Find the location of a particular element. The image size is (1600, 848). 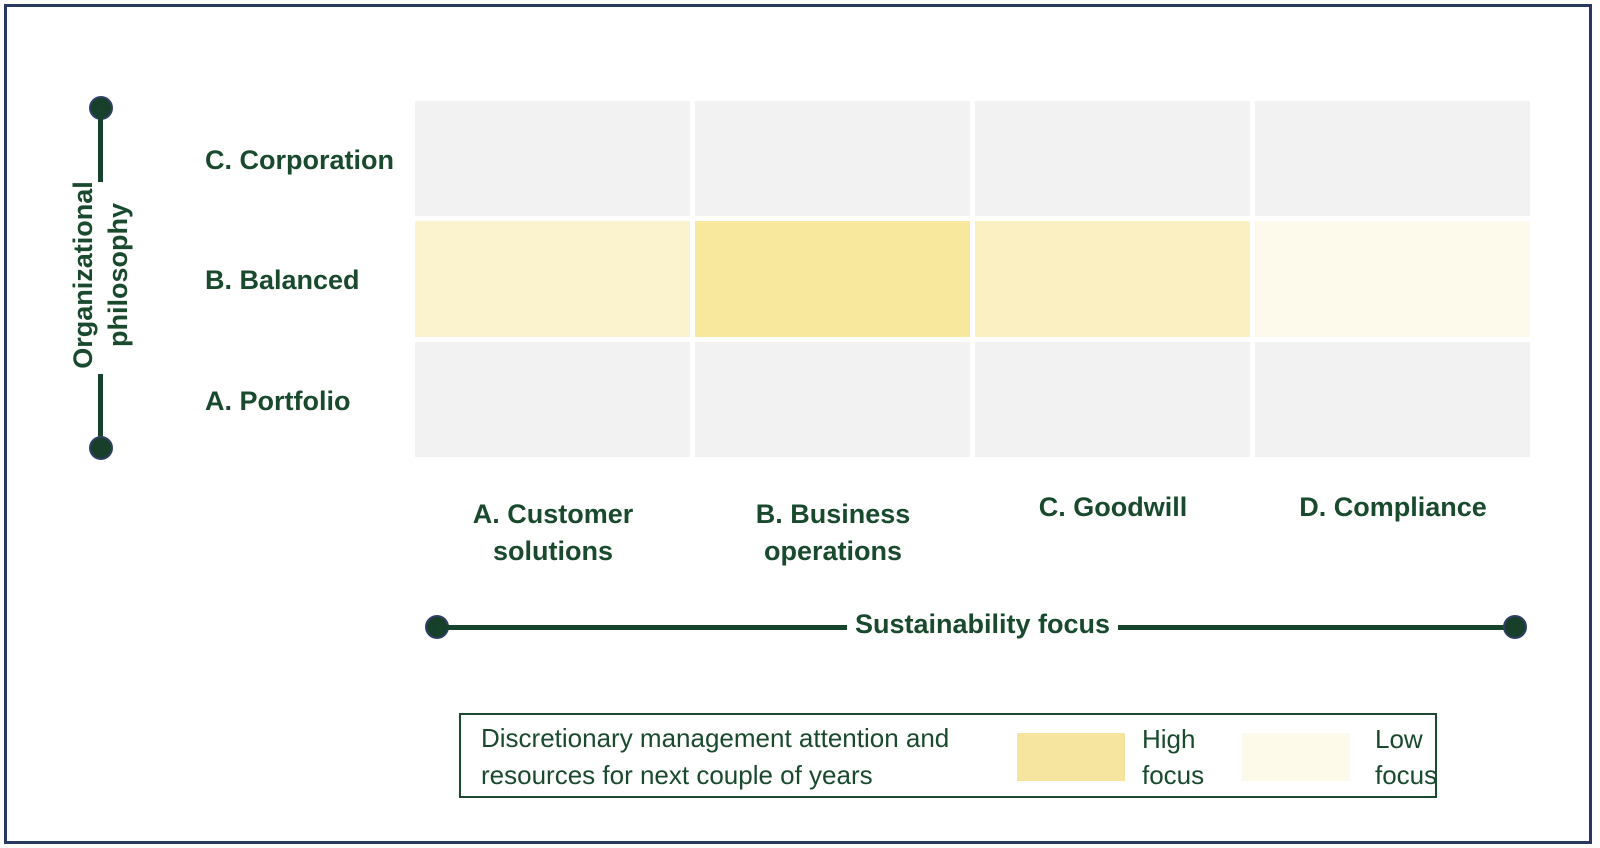

col-label-line: solutions is located at coordinates (553, 551).